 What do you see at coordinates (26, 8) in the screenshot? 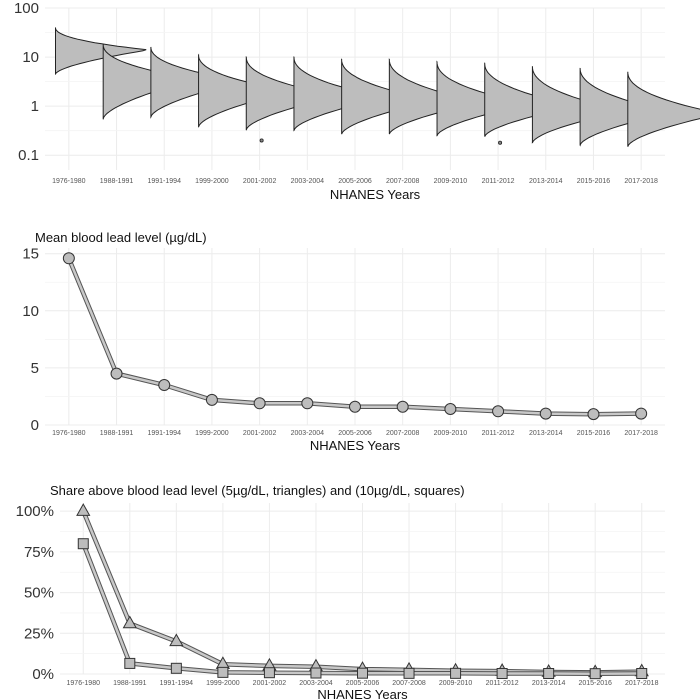
I see `y-tick-label: 100` at bounding box center [26, 8].